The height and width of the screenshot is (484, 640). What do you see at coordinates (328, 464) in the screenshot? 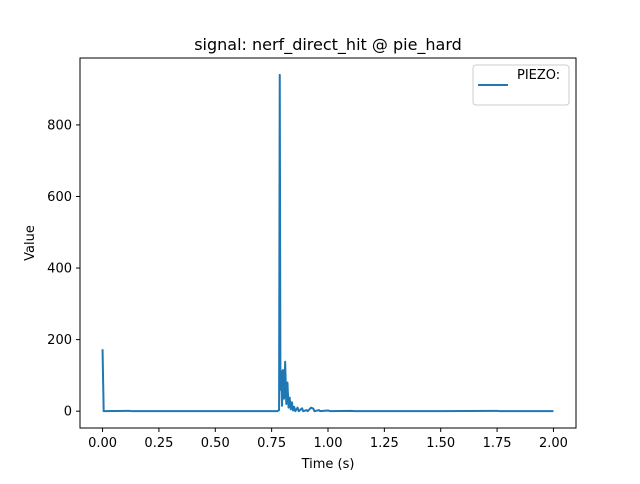
I see `x-axis-label: Time (s)` at bounding box center [328, 464].